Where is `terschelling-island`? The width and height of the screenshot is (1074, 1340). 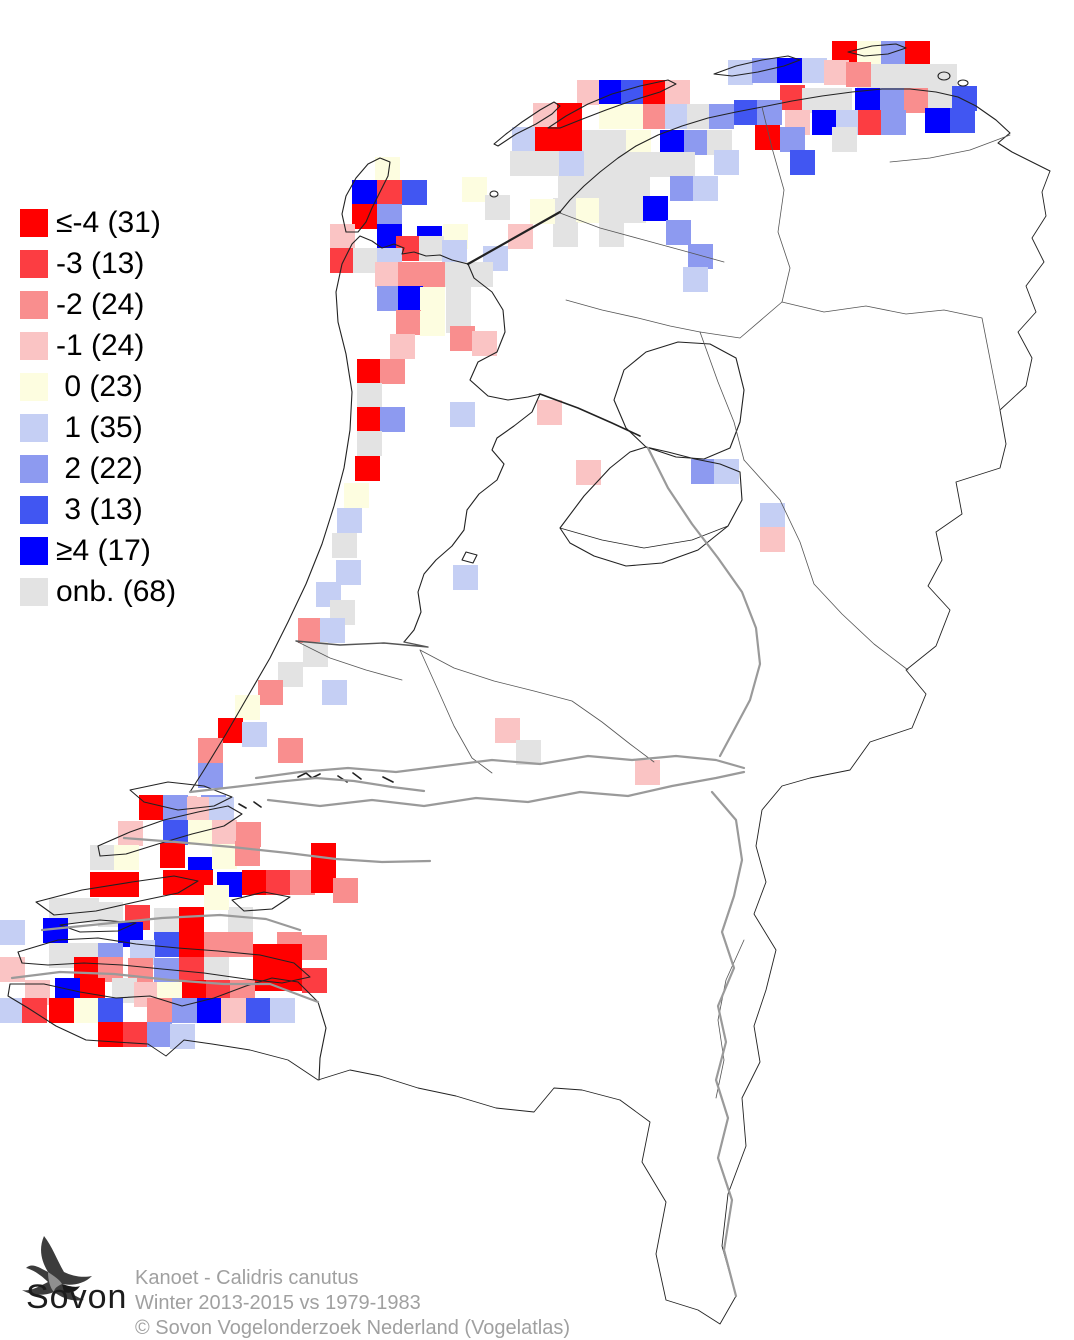 terschelling-island is located at coordinates (612, 104).